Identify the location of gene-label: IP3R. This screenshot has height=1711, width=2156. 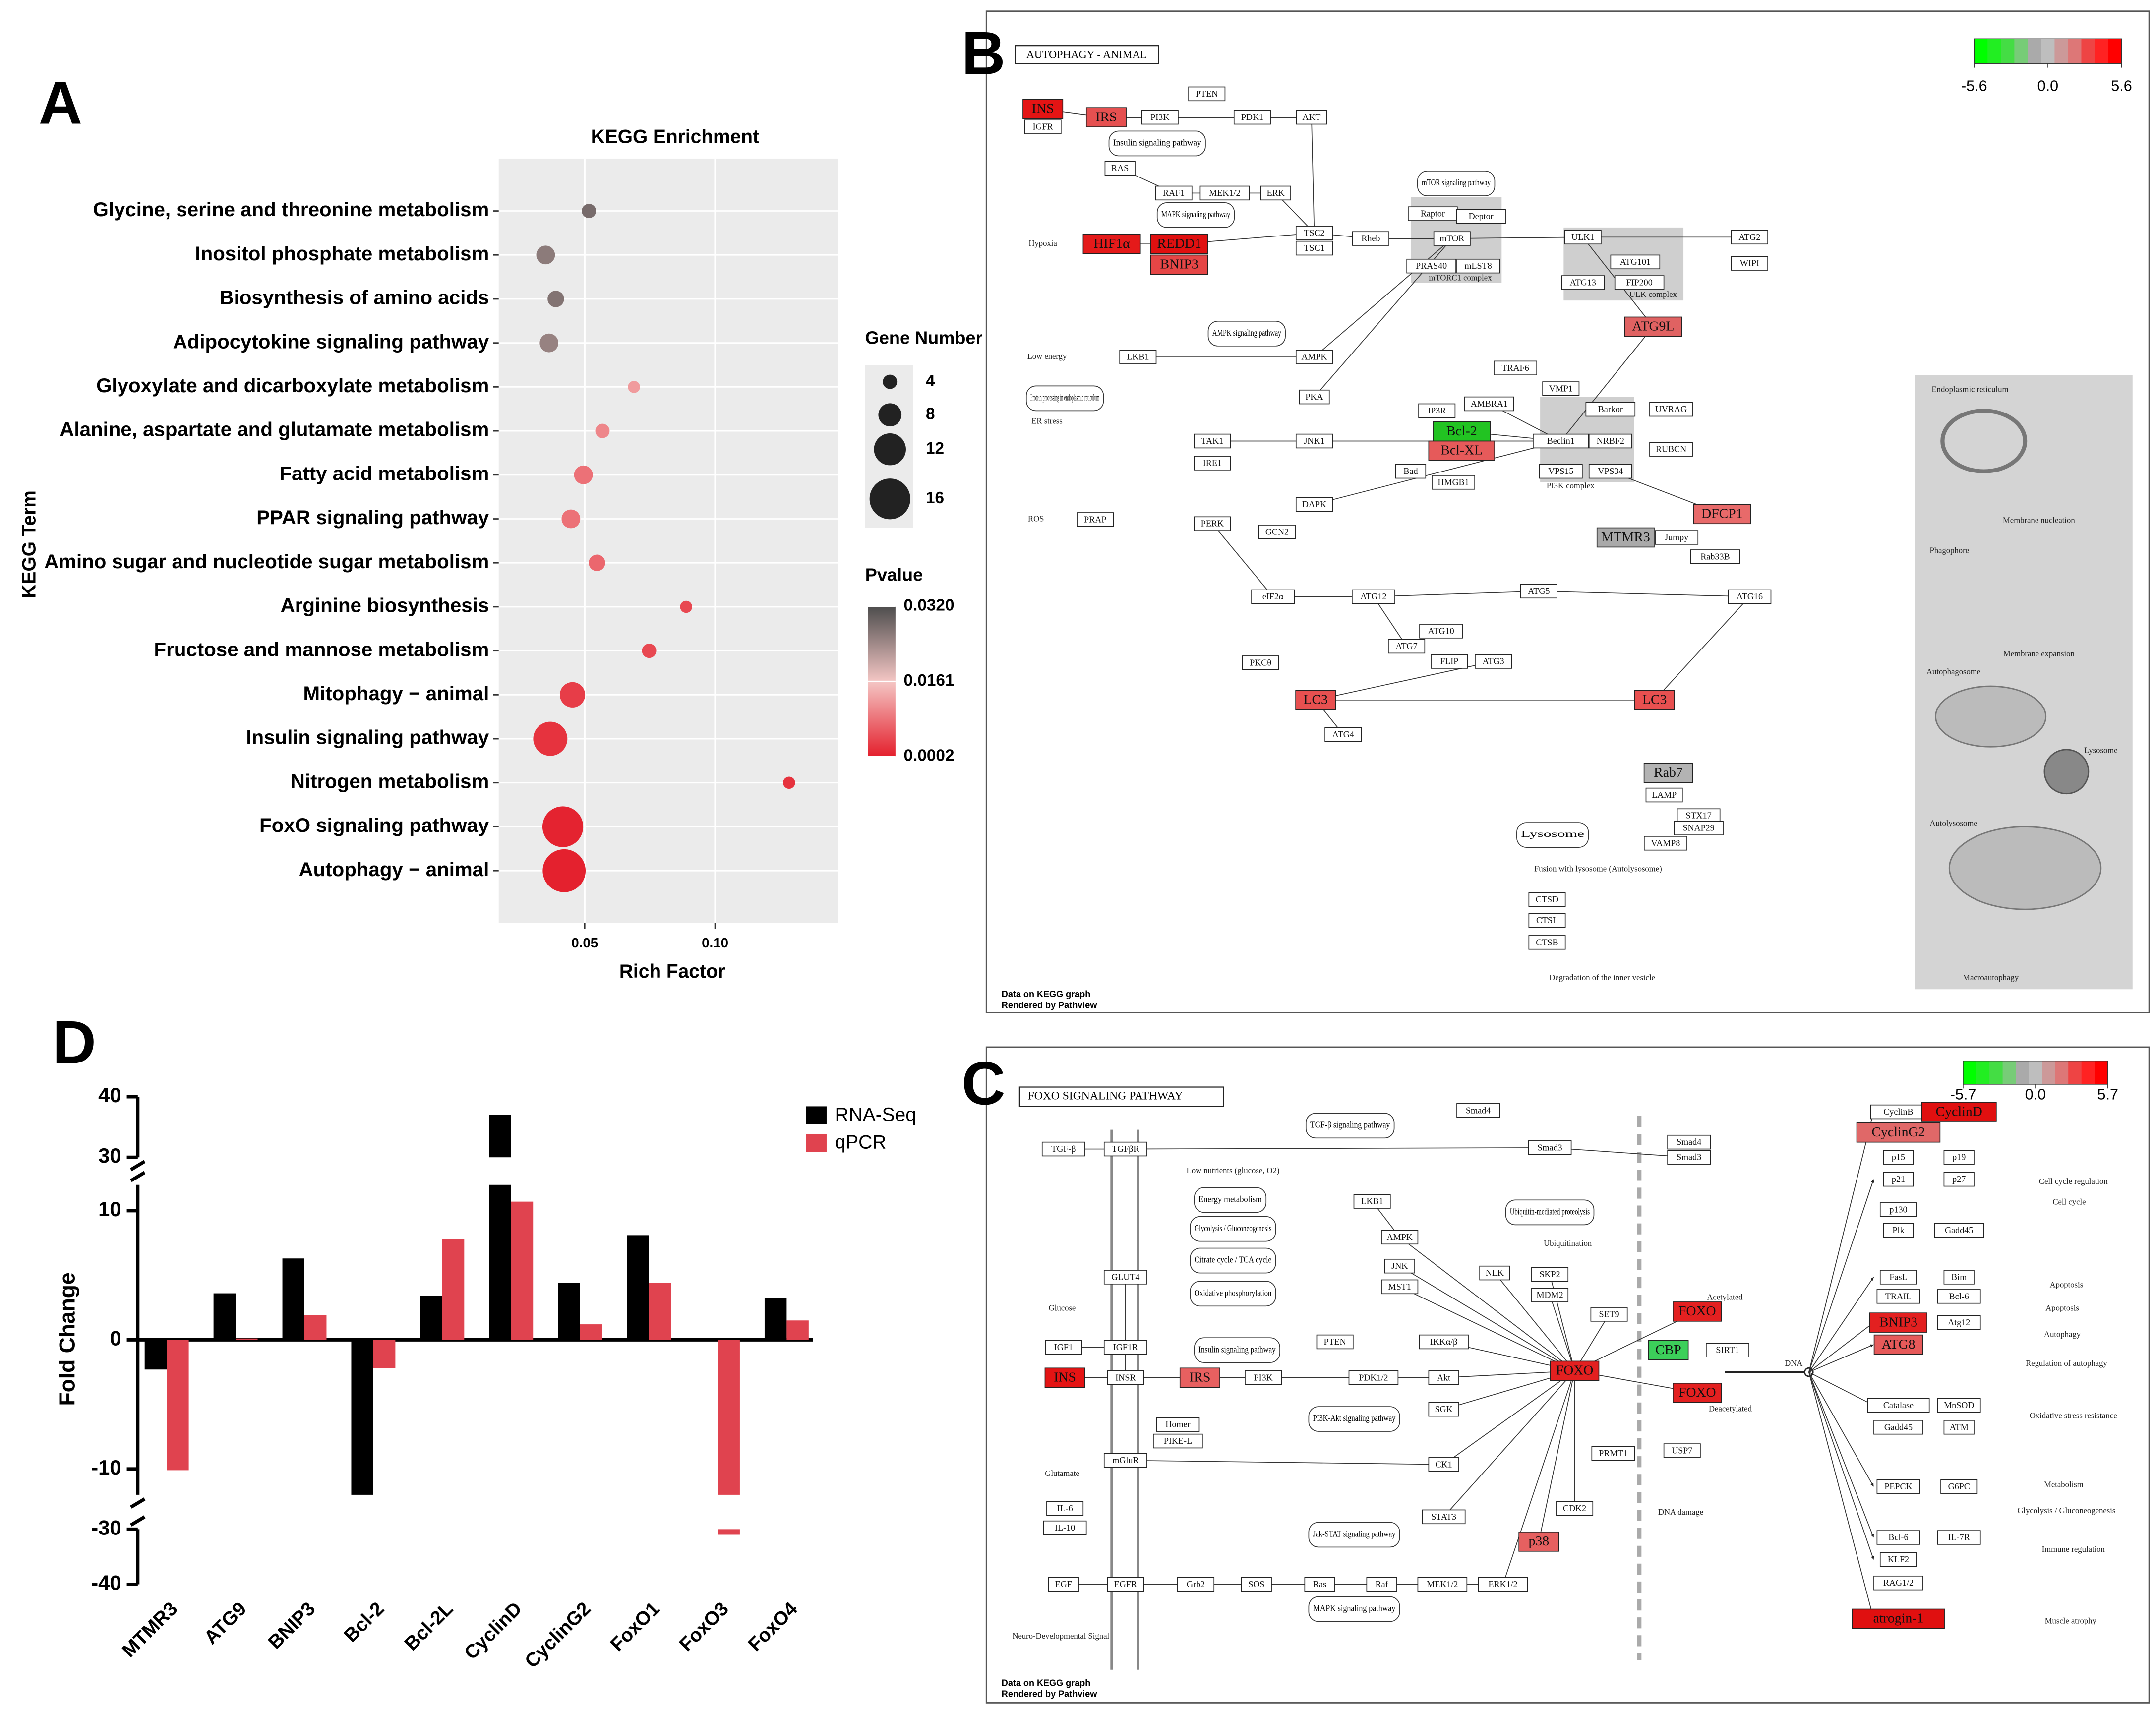
(1437, 410).